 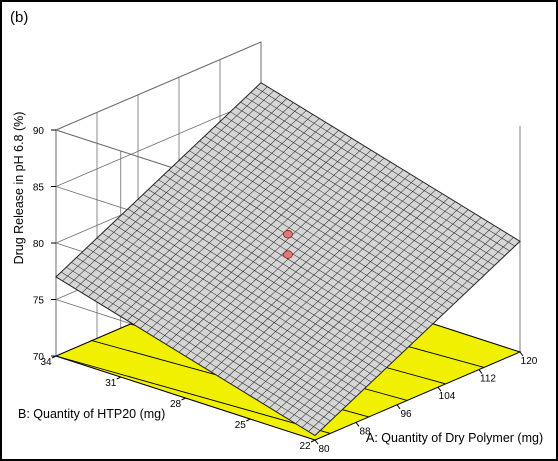 What do you see at coordinates (193, 394) in the screenshot?
I see `floor-contour-line` at bounding box center [193, 394].